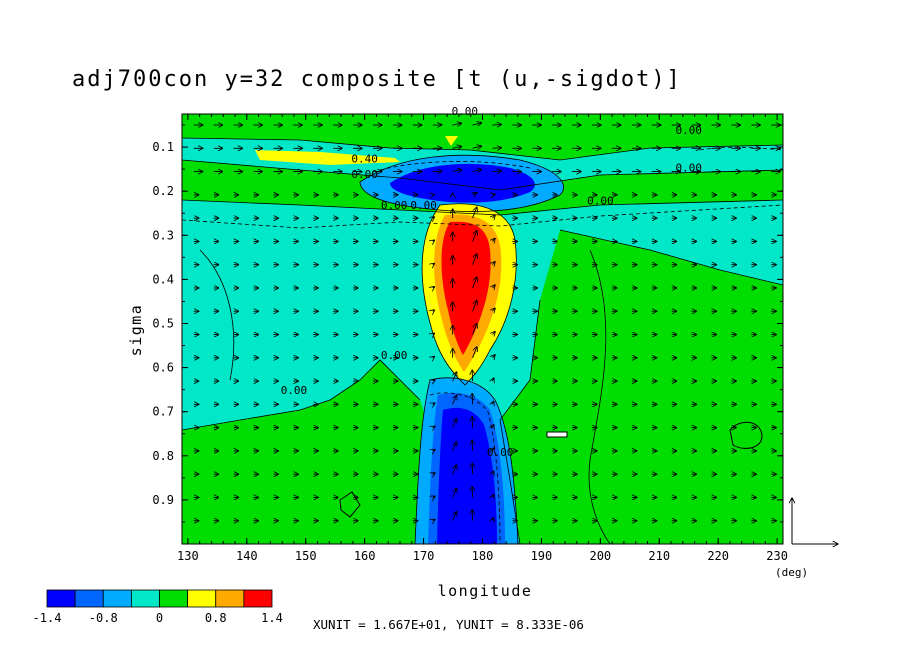 The width and height of the screenshot is (904, 654). I want to click on y-tick-label: 0.2, so click(163, 191).